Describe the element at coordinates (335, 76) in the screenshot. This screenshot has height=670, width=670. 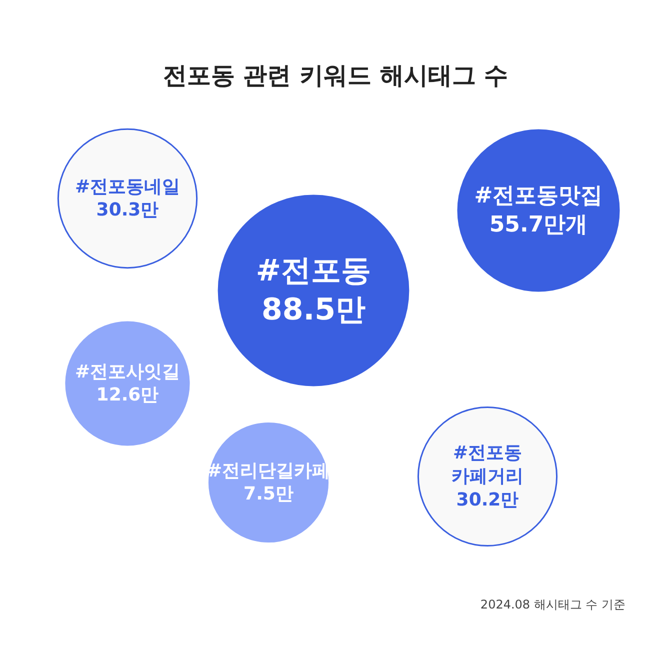
I see `text: 전포동 관련 키워드 해시태그 수` at that location.